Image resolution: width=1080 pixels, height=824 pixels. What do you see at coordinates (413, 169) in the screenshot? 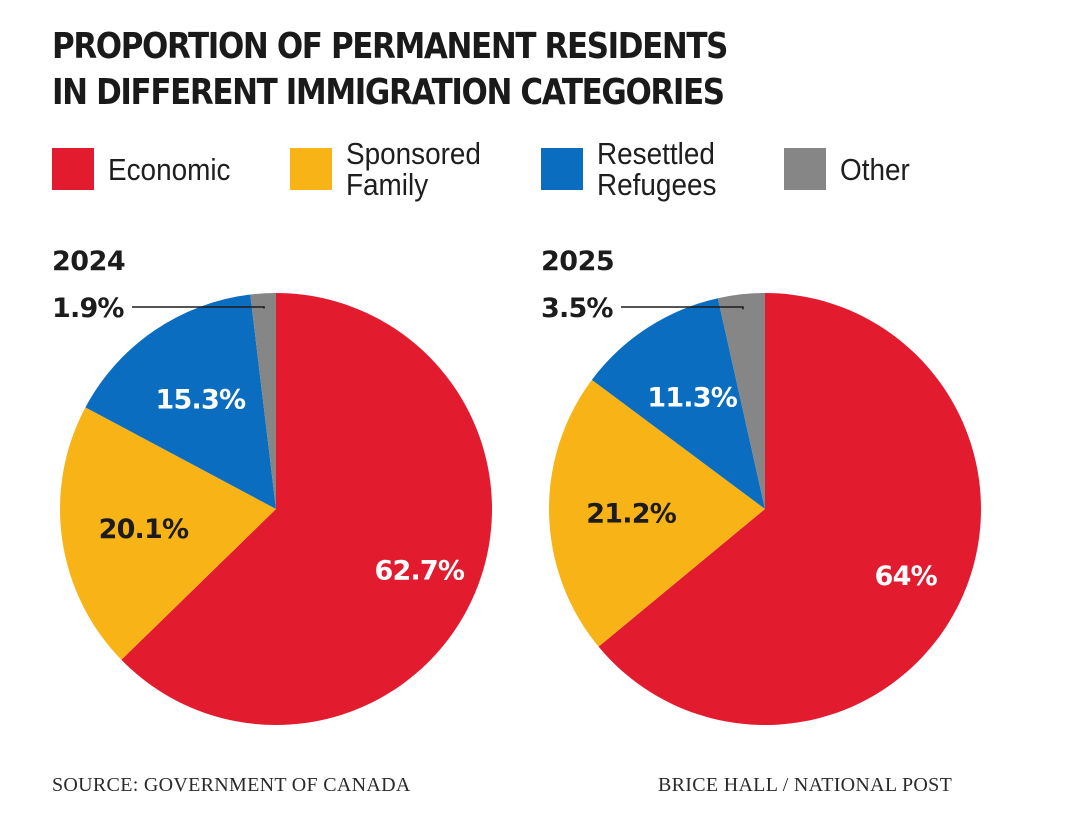
I see `legend-label-sponsored-family: Sponsored Family` at bounding box center [413, 169].